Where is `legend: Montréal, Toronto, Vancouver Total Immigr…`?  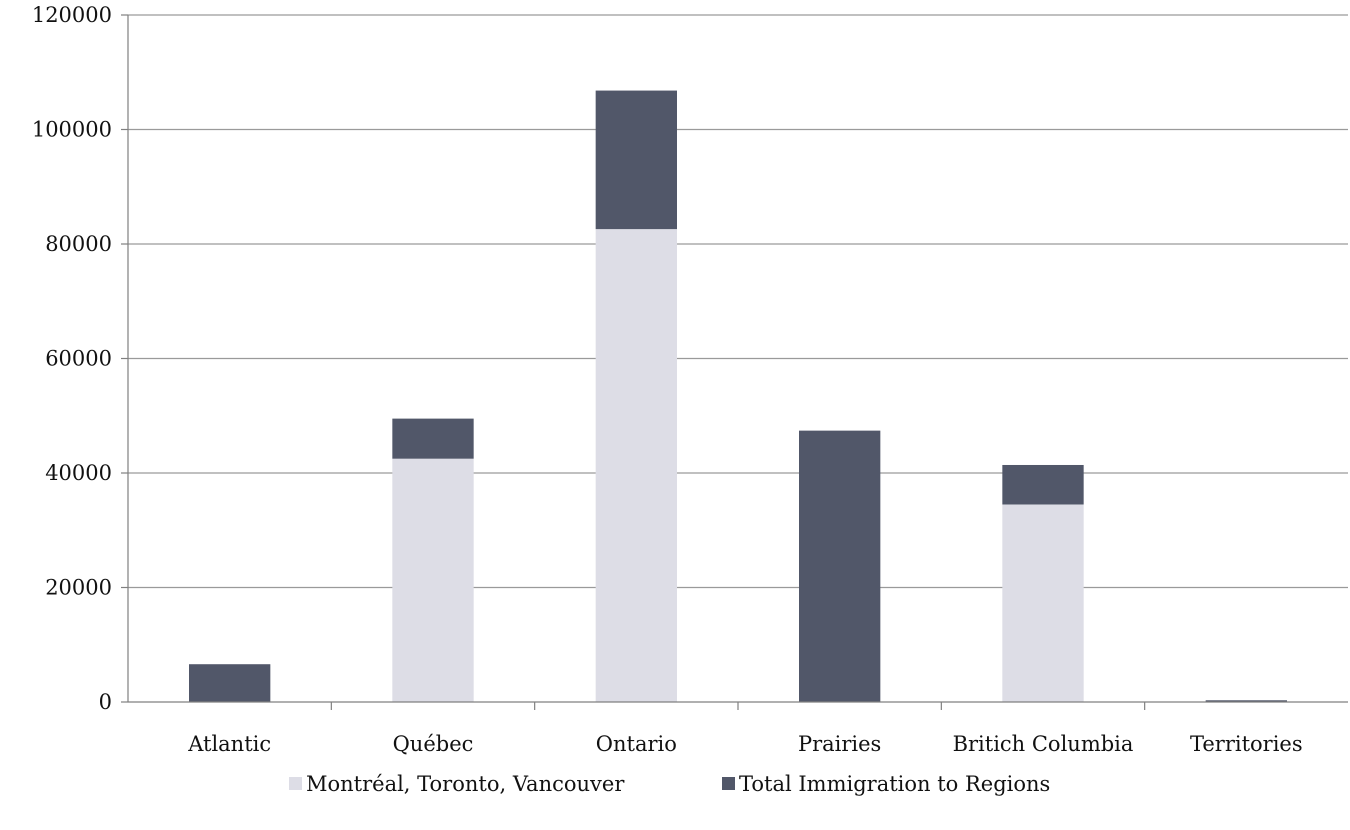
legend: Montréal, Toronto, Vancouver Total Immigr… is located at coordinates (669, 784).